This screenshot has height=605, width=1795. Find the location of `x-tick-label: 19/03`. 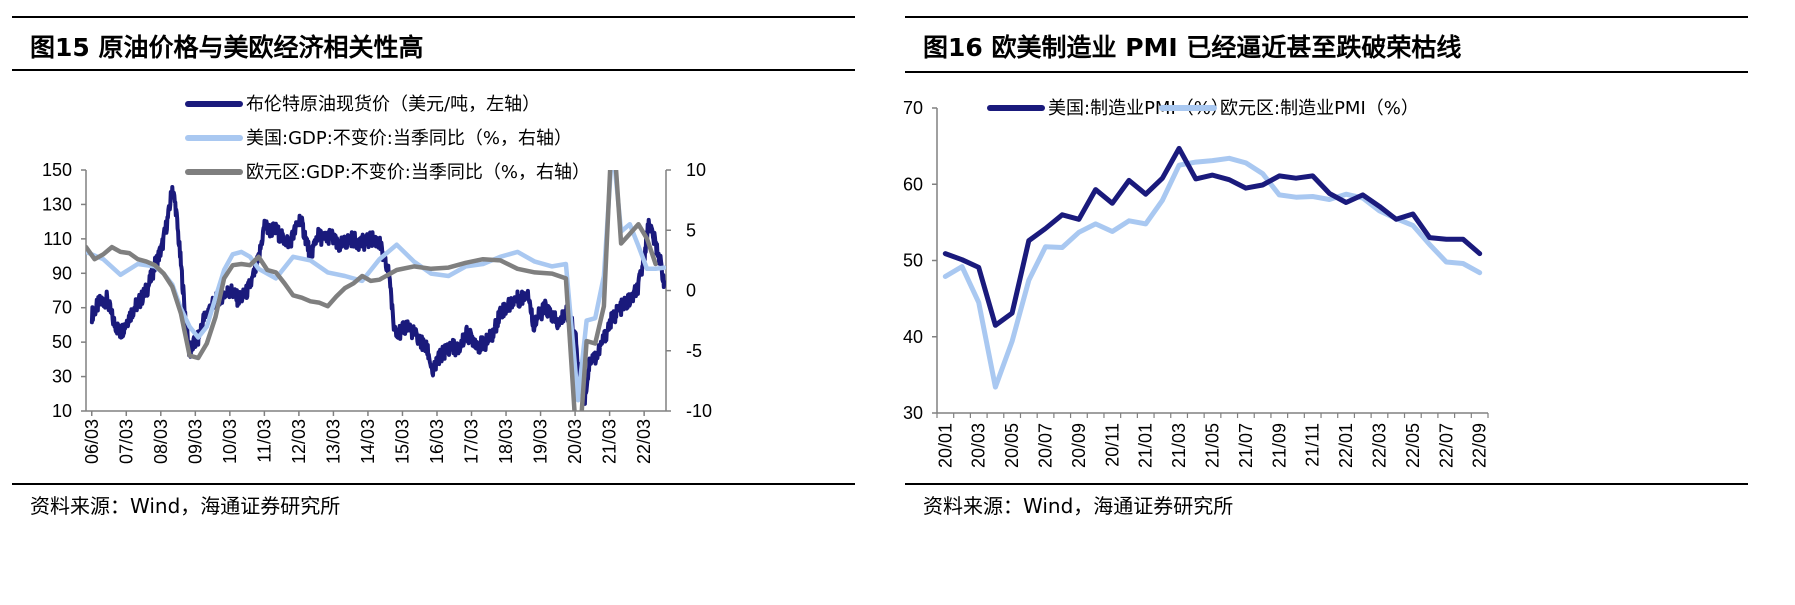

x-tick-label: 19/03 is located at coordinates (541, 441).